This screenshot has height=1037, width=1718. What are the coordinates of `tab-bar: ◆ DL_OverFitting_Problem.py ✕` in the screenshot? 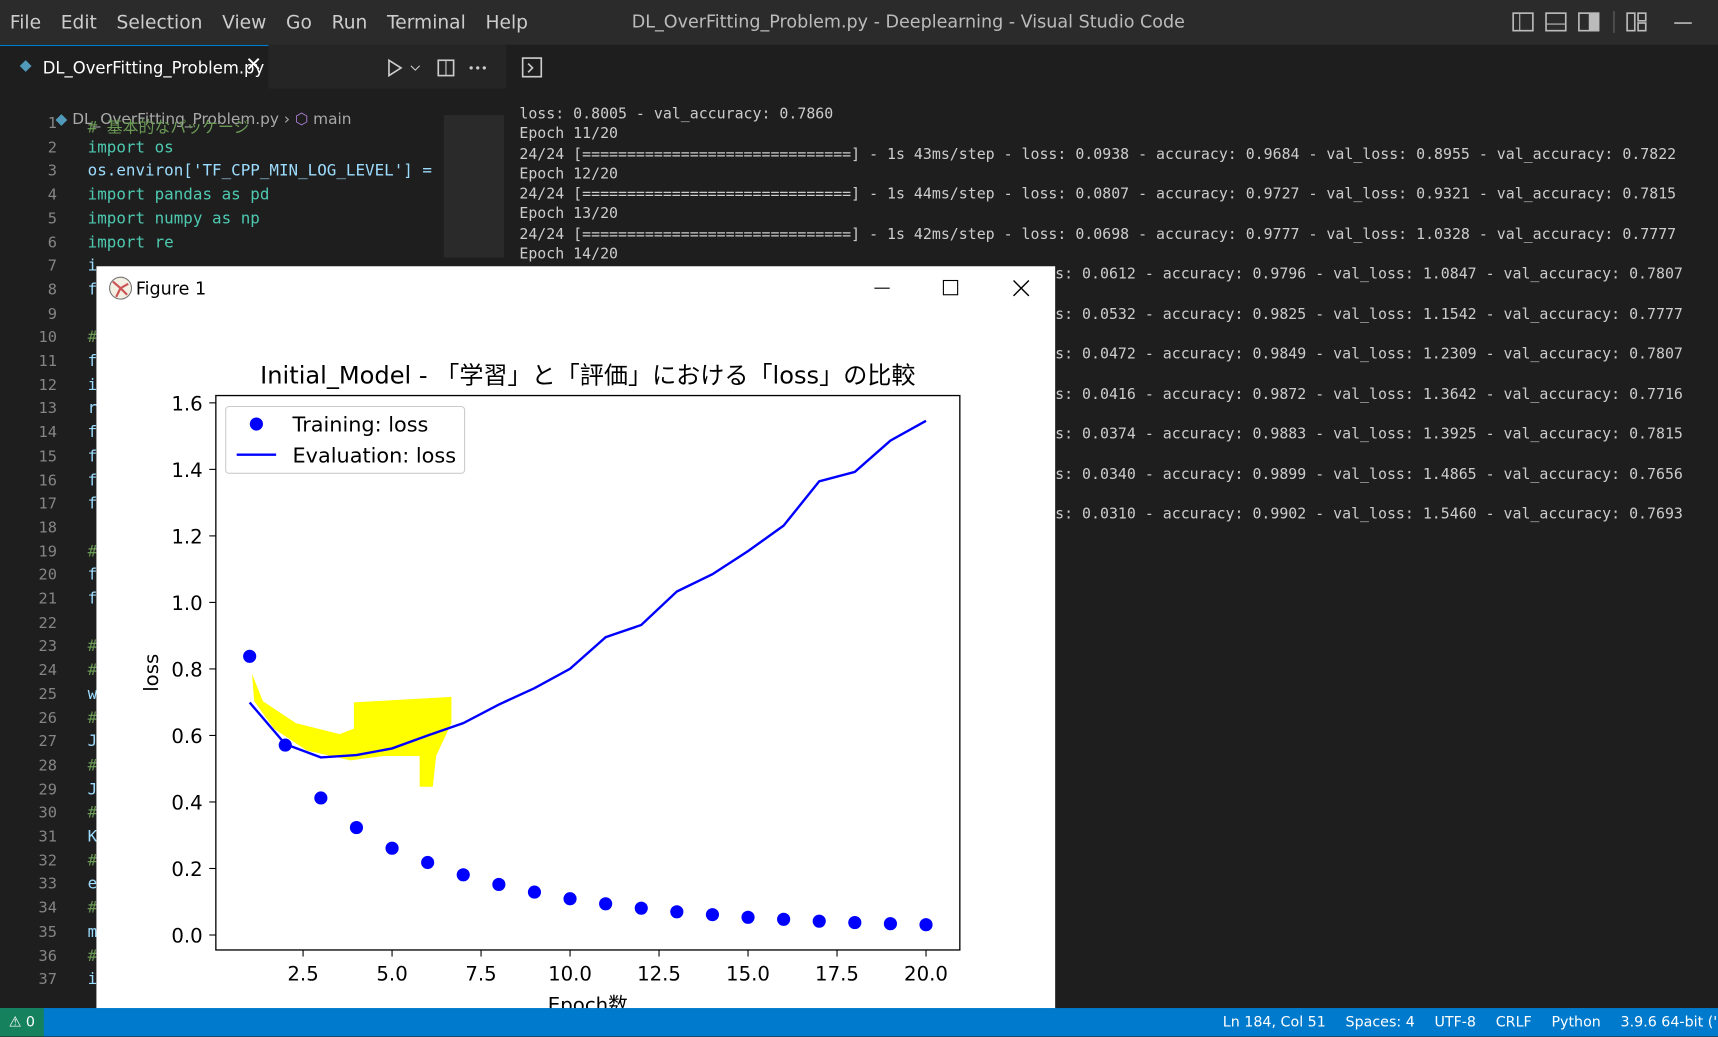 It's located at (253, 67).